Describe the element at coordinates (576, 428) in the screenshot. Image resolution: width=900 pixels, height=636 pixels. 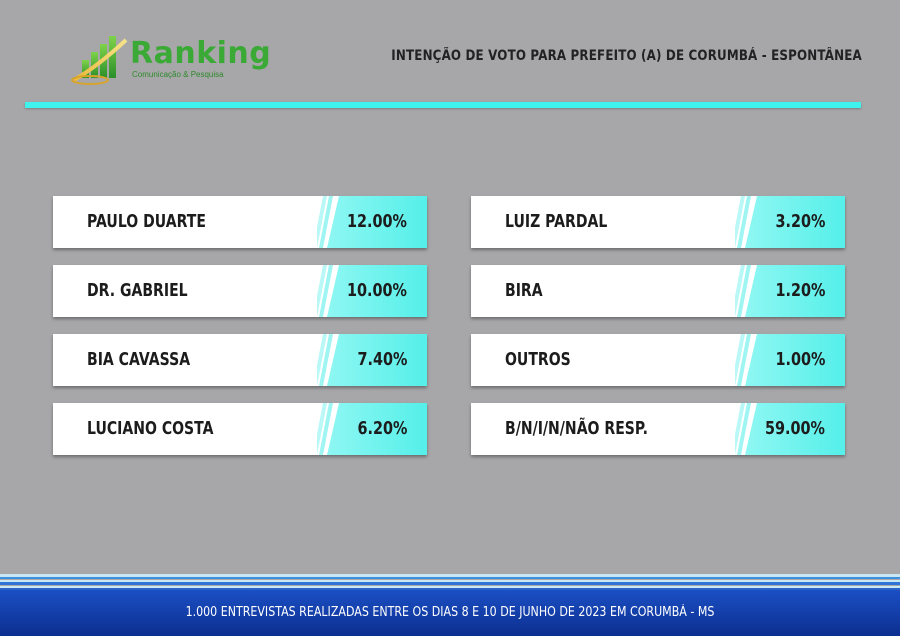
I see `candidate-name: B/N/I/N/NÃO RESP.` at that location.